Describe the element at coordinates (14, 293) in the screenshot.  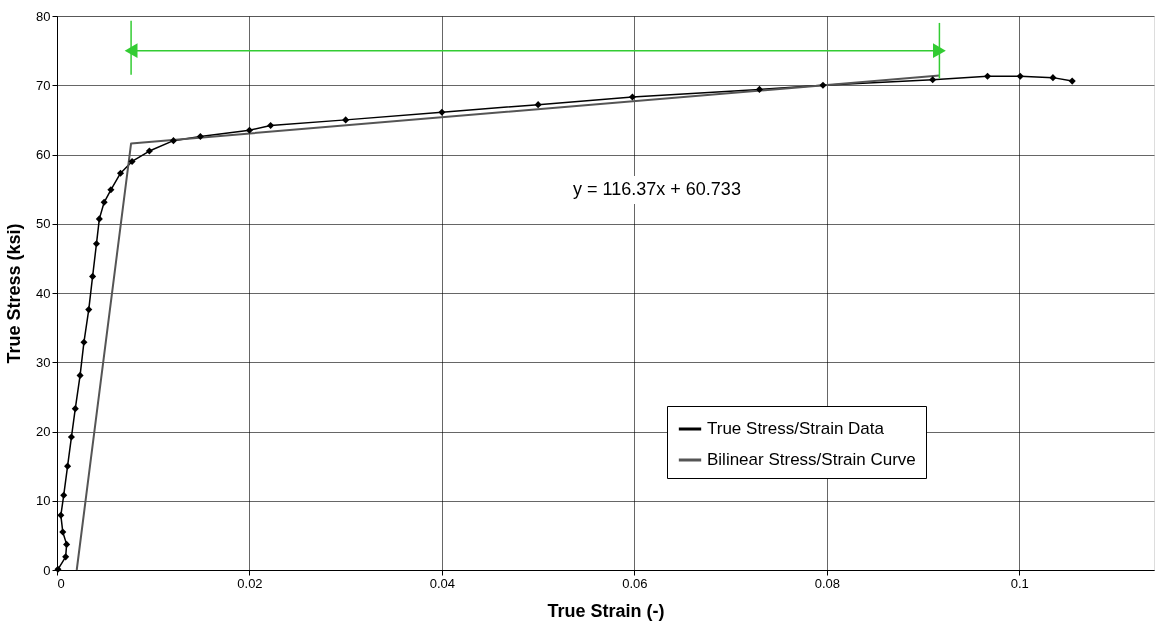
I see `y-axis-title: True Stress (ksi)` at that location.